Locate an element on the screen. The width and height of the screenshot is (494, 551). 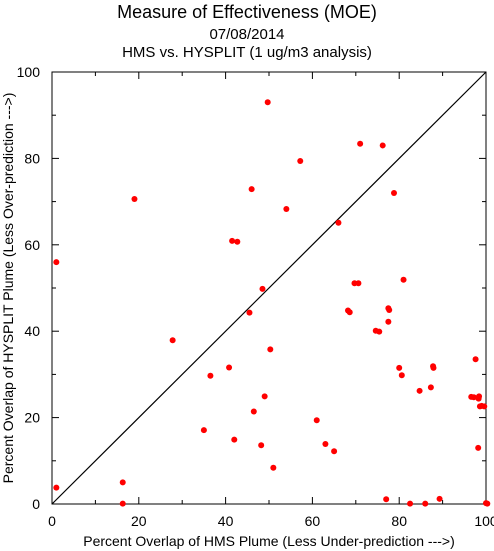
x-tick-label: 20 is located at coordinates (139, 521).